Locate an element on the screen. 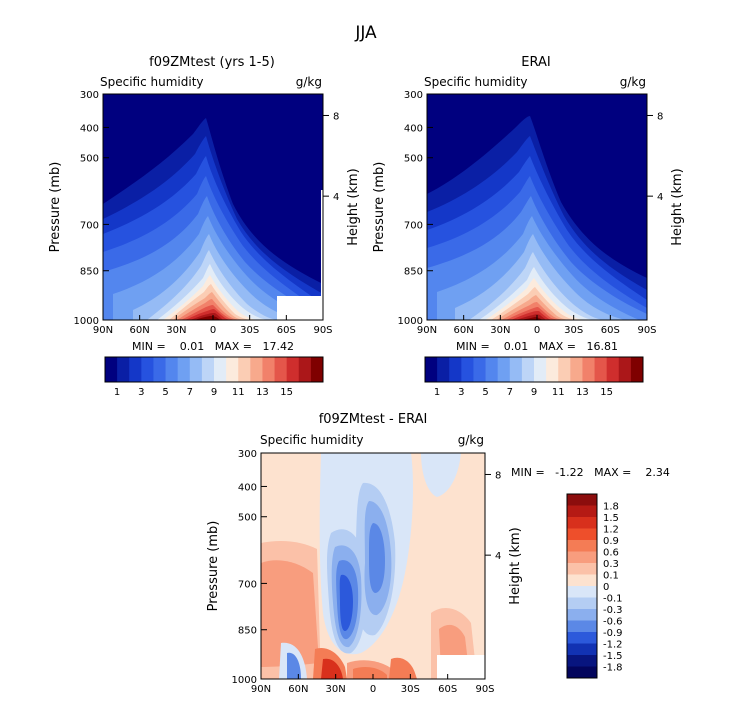 The width and height of the screenshot is (733, 702). panel-diff-title: f09ZMtest - ERAI is located at coordinates (373, 419).